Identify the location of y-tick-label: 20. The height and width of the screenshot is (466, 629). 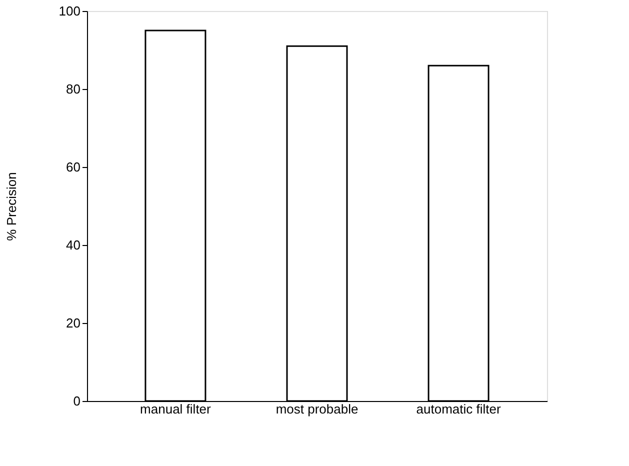
(73, 323).